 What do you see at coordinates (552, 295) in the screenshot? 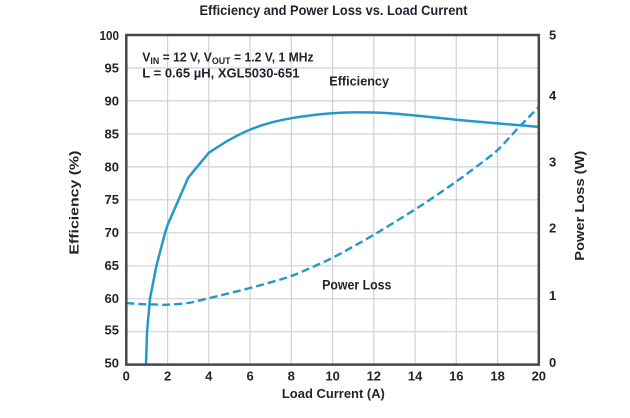
I see `svg-text: 1` at bounding box center [552, 295].